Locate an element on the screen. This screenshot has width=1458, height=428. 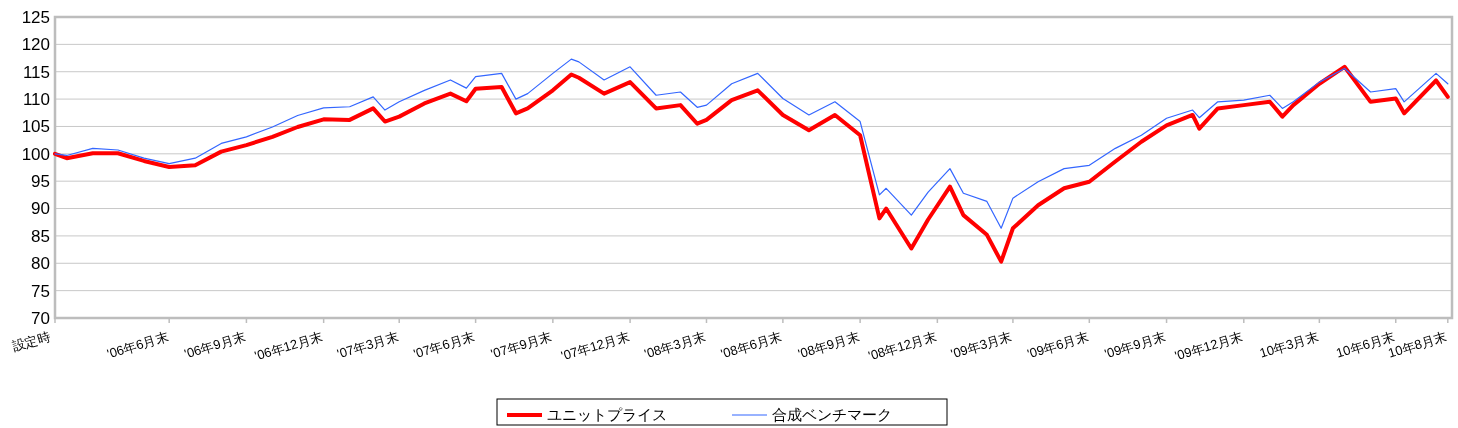
y-tick-label: 95 is located at coordinates (40, 182).